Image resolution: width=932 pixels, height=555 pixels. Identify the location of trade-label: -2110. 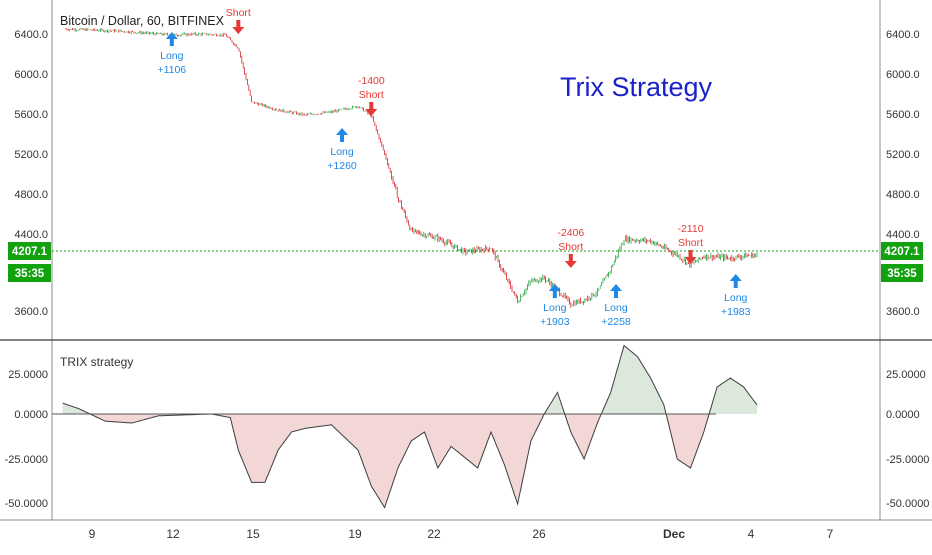
(690, 229).